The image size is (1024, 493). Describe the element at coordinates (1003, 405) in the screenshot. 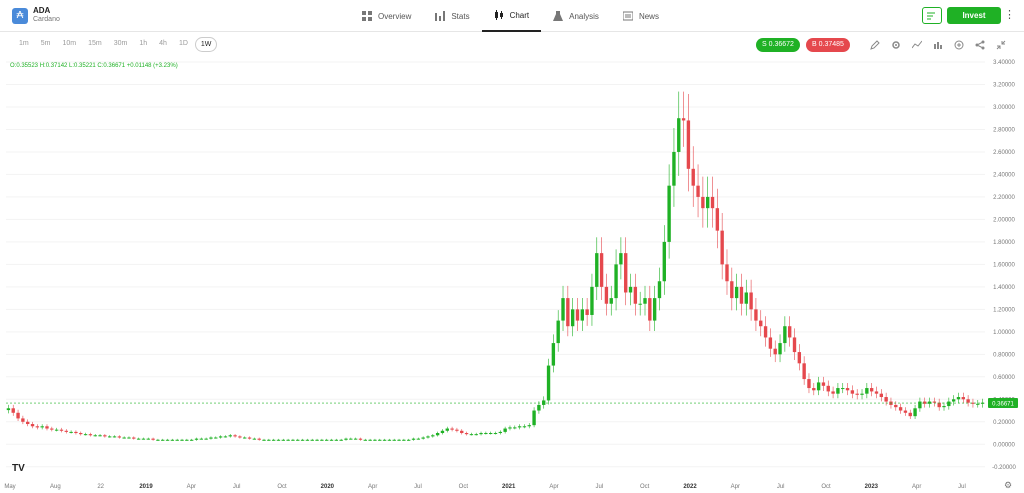

I see `last-price-label: 0.36671` at that location.